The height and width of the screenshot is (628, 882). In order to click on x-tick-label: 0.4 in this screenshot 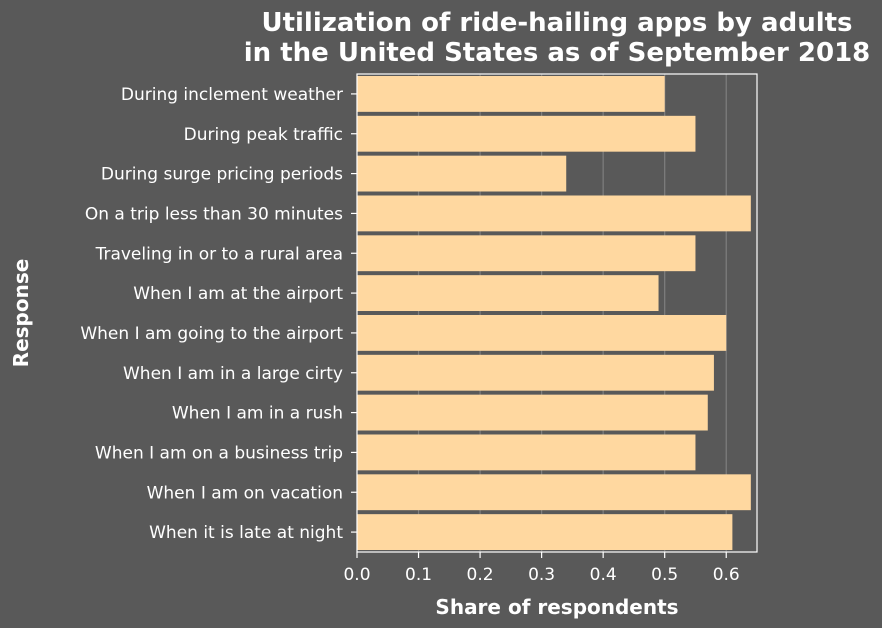, I will do `click(603, 575)`.